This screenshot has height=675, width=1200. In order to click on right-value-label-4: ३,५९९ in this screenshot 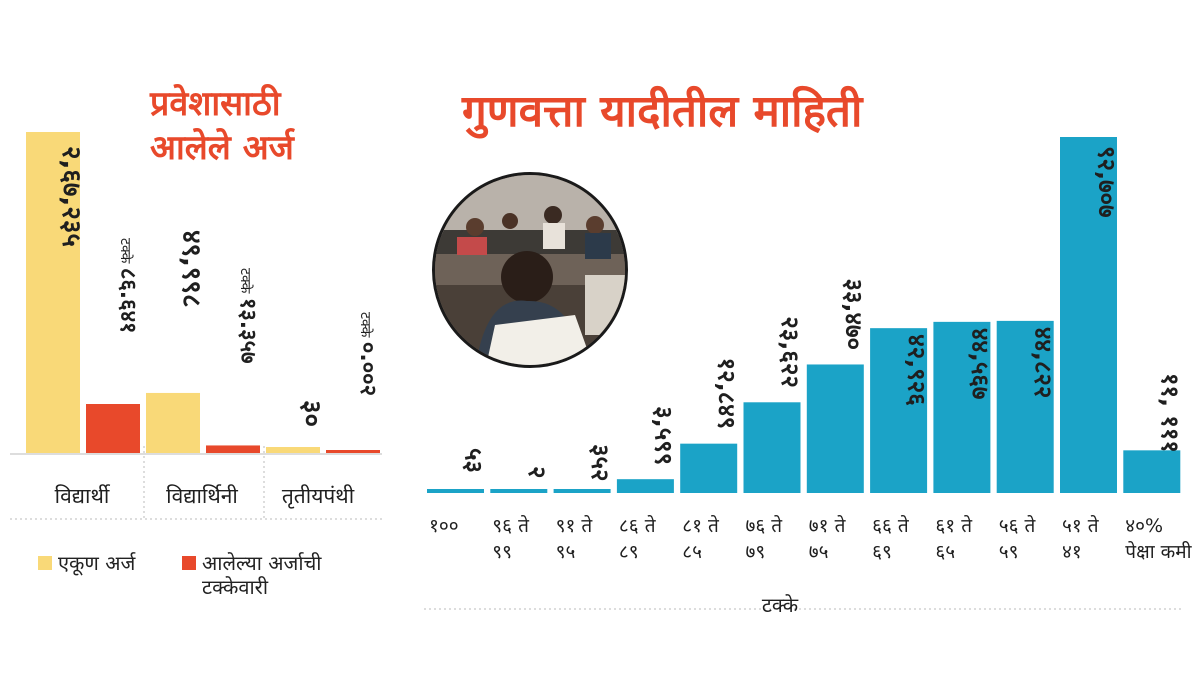, I will do `click(663, 435)`.